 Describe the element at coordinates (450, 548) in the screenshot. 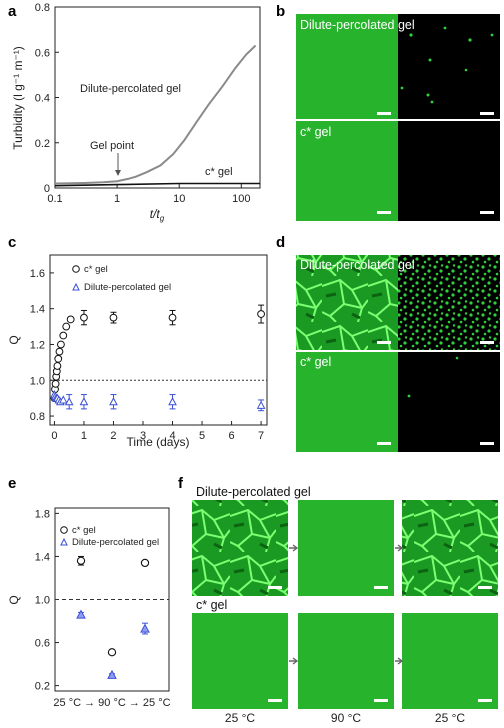

I see `f-dilute-25c-return-image` at that location.